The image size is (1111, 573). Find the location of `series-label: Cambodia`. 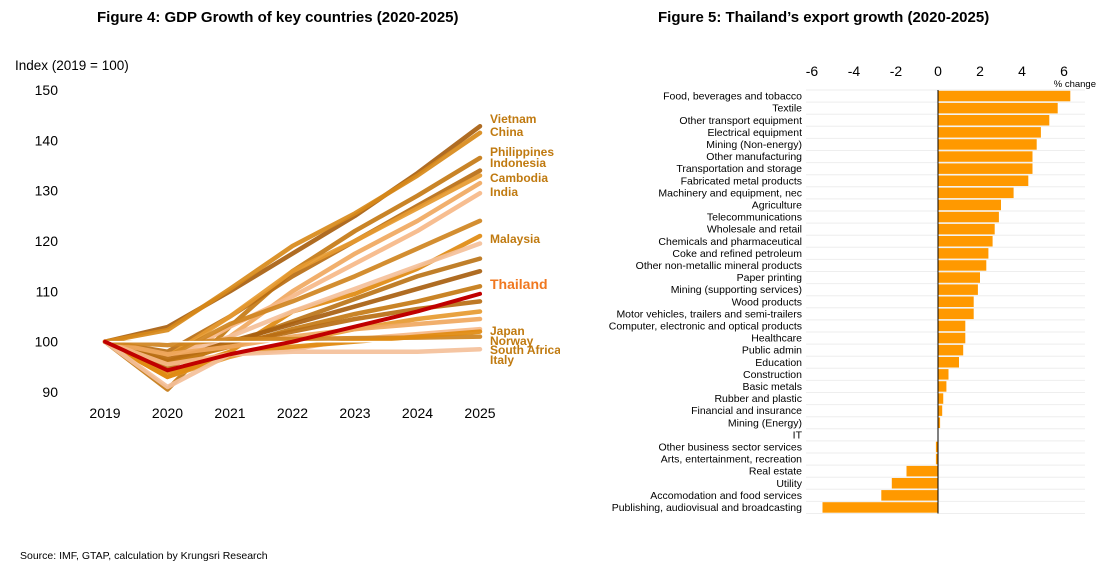

series-label: Cambodia is located at coordinates (519, 178).